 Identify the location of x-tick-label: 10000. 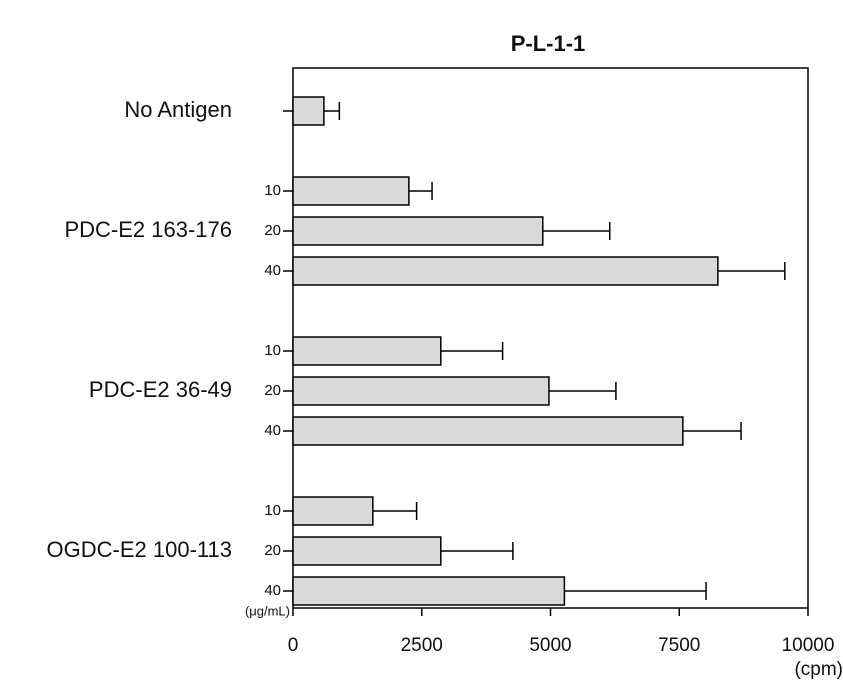
(808, 645).